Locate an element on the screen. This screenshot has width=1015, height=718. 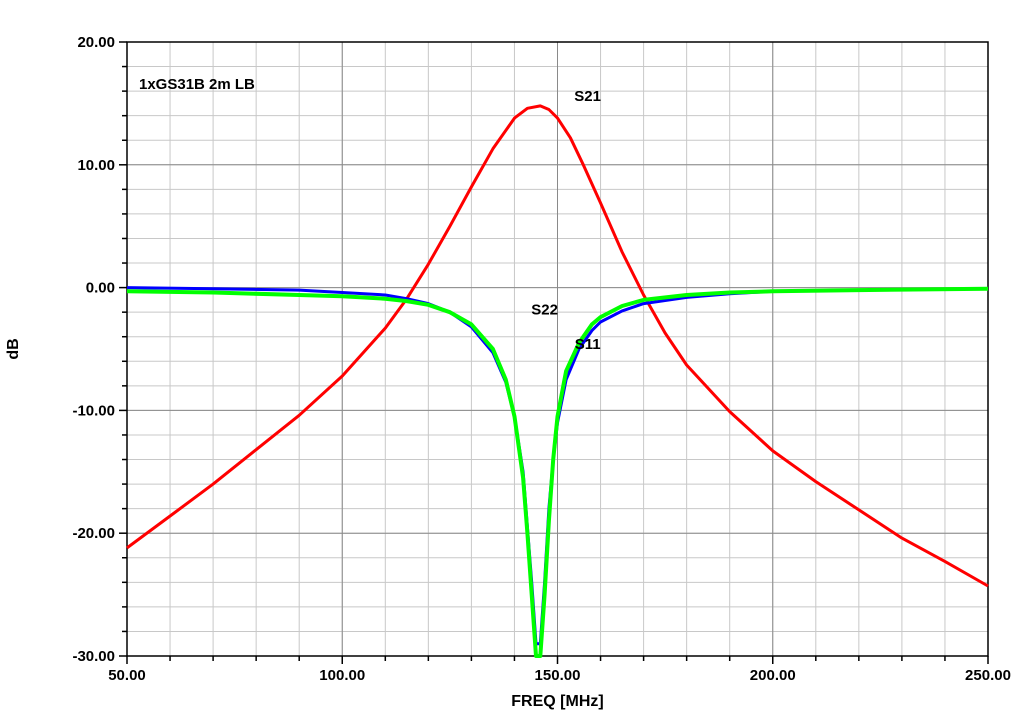
series-label-s21: S21 is located at coordinates (587, 96).